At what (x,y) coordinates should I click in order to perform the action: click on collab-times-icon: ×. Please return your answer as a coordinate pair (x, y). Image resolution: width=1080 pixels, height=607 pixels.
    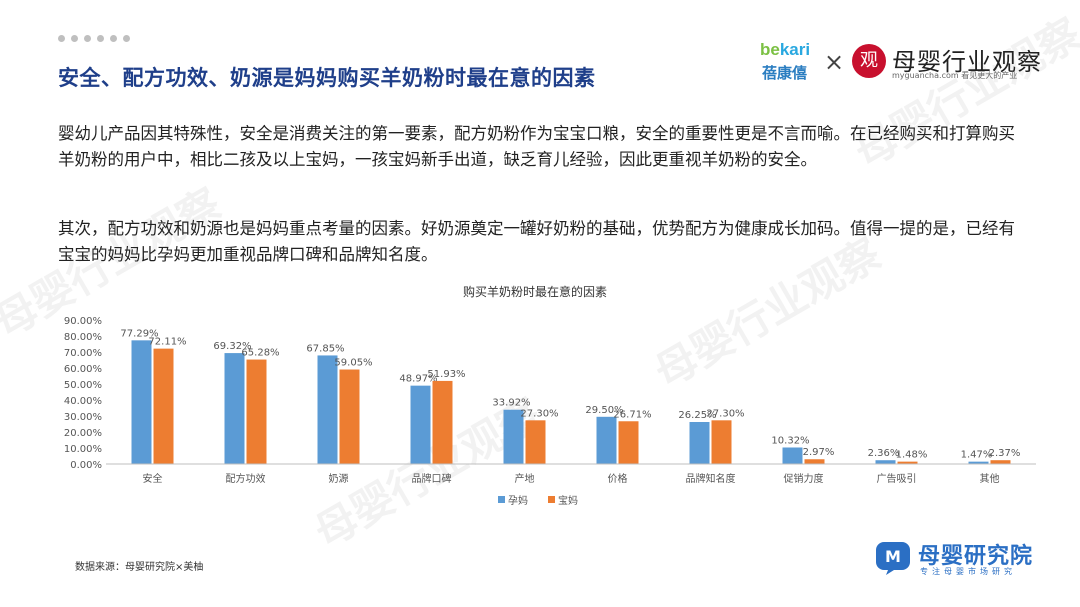
    Looking at the image, I should click on (834, 62).